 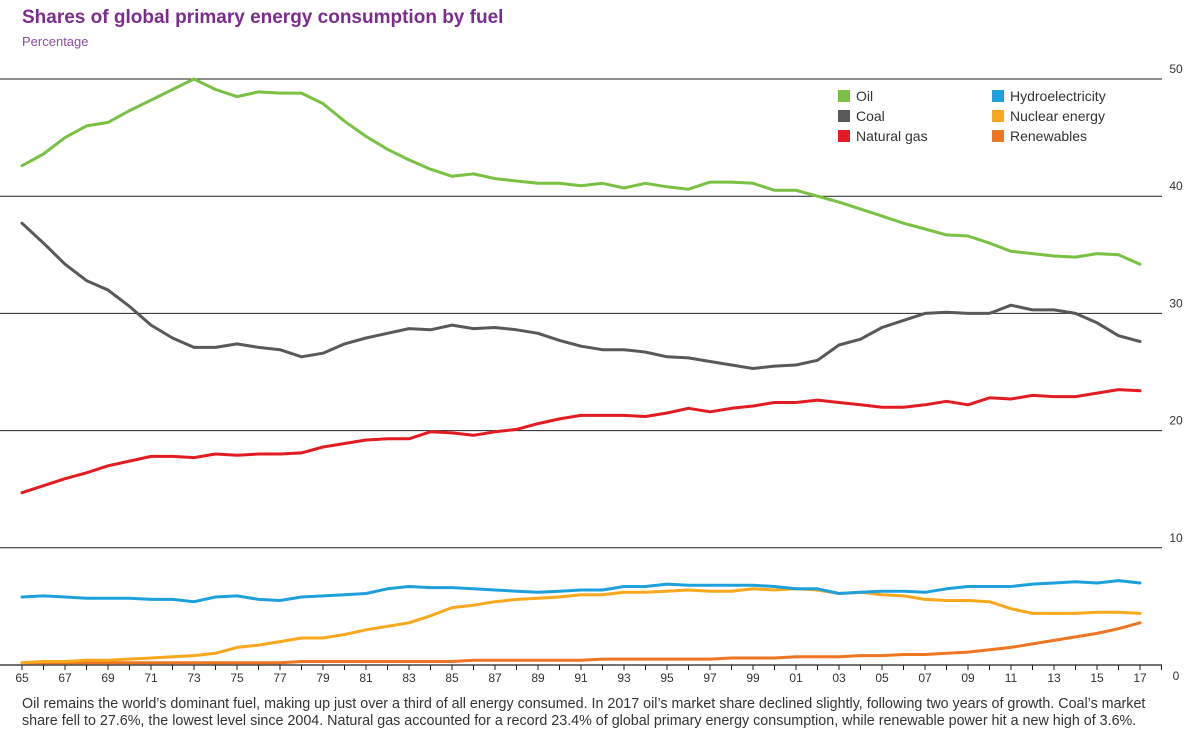 What do you see at coordinates (1176, 69) in the screenshot?
I see `y-tick-label: 50` at bounding box center [1176, 69].